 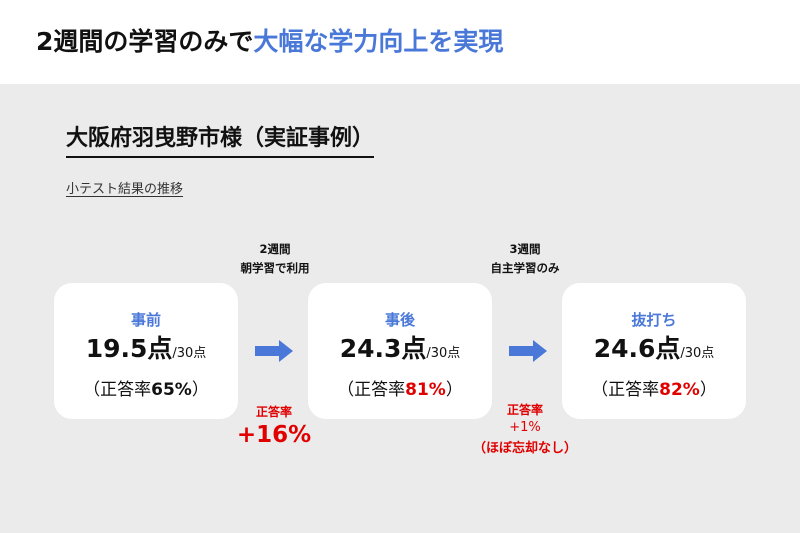 What do you see at coordinates (383, 348) in the screenshot?
I see `score-value: 24.3点` at bounding box center [383, 348].